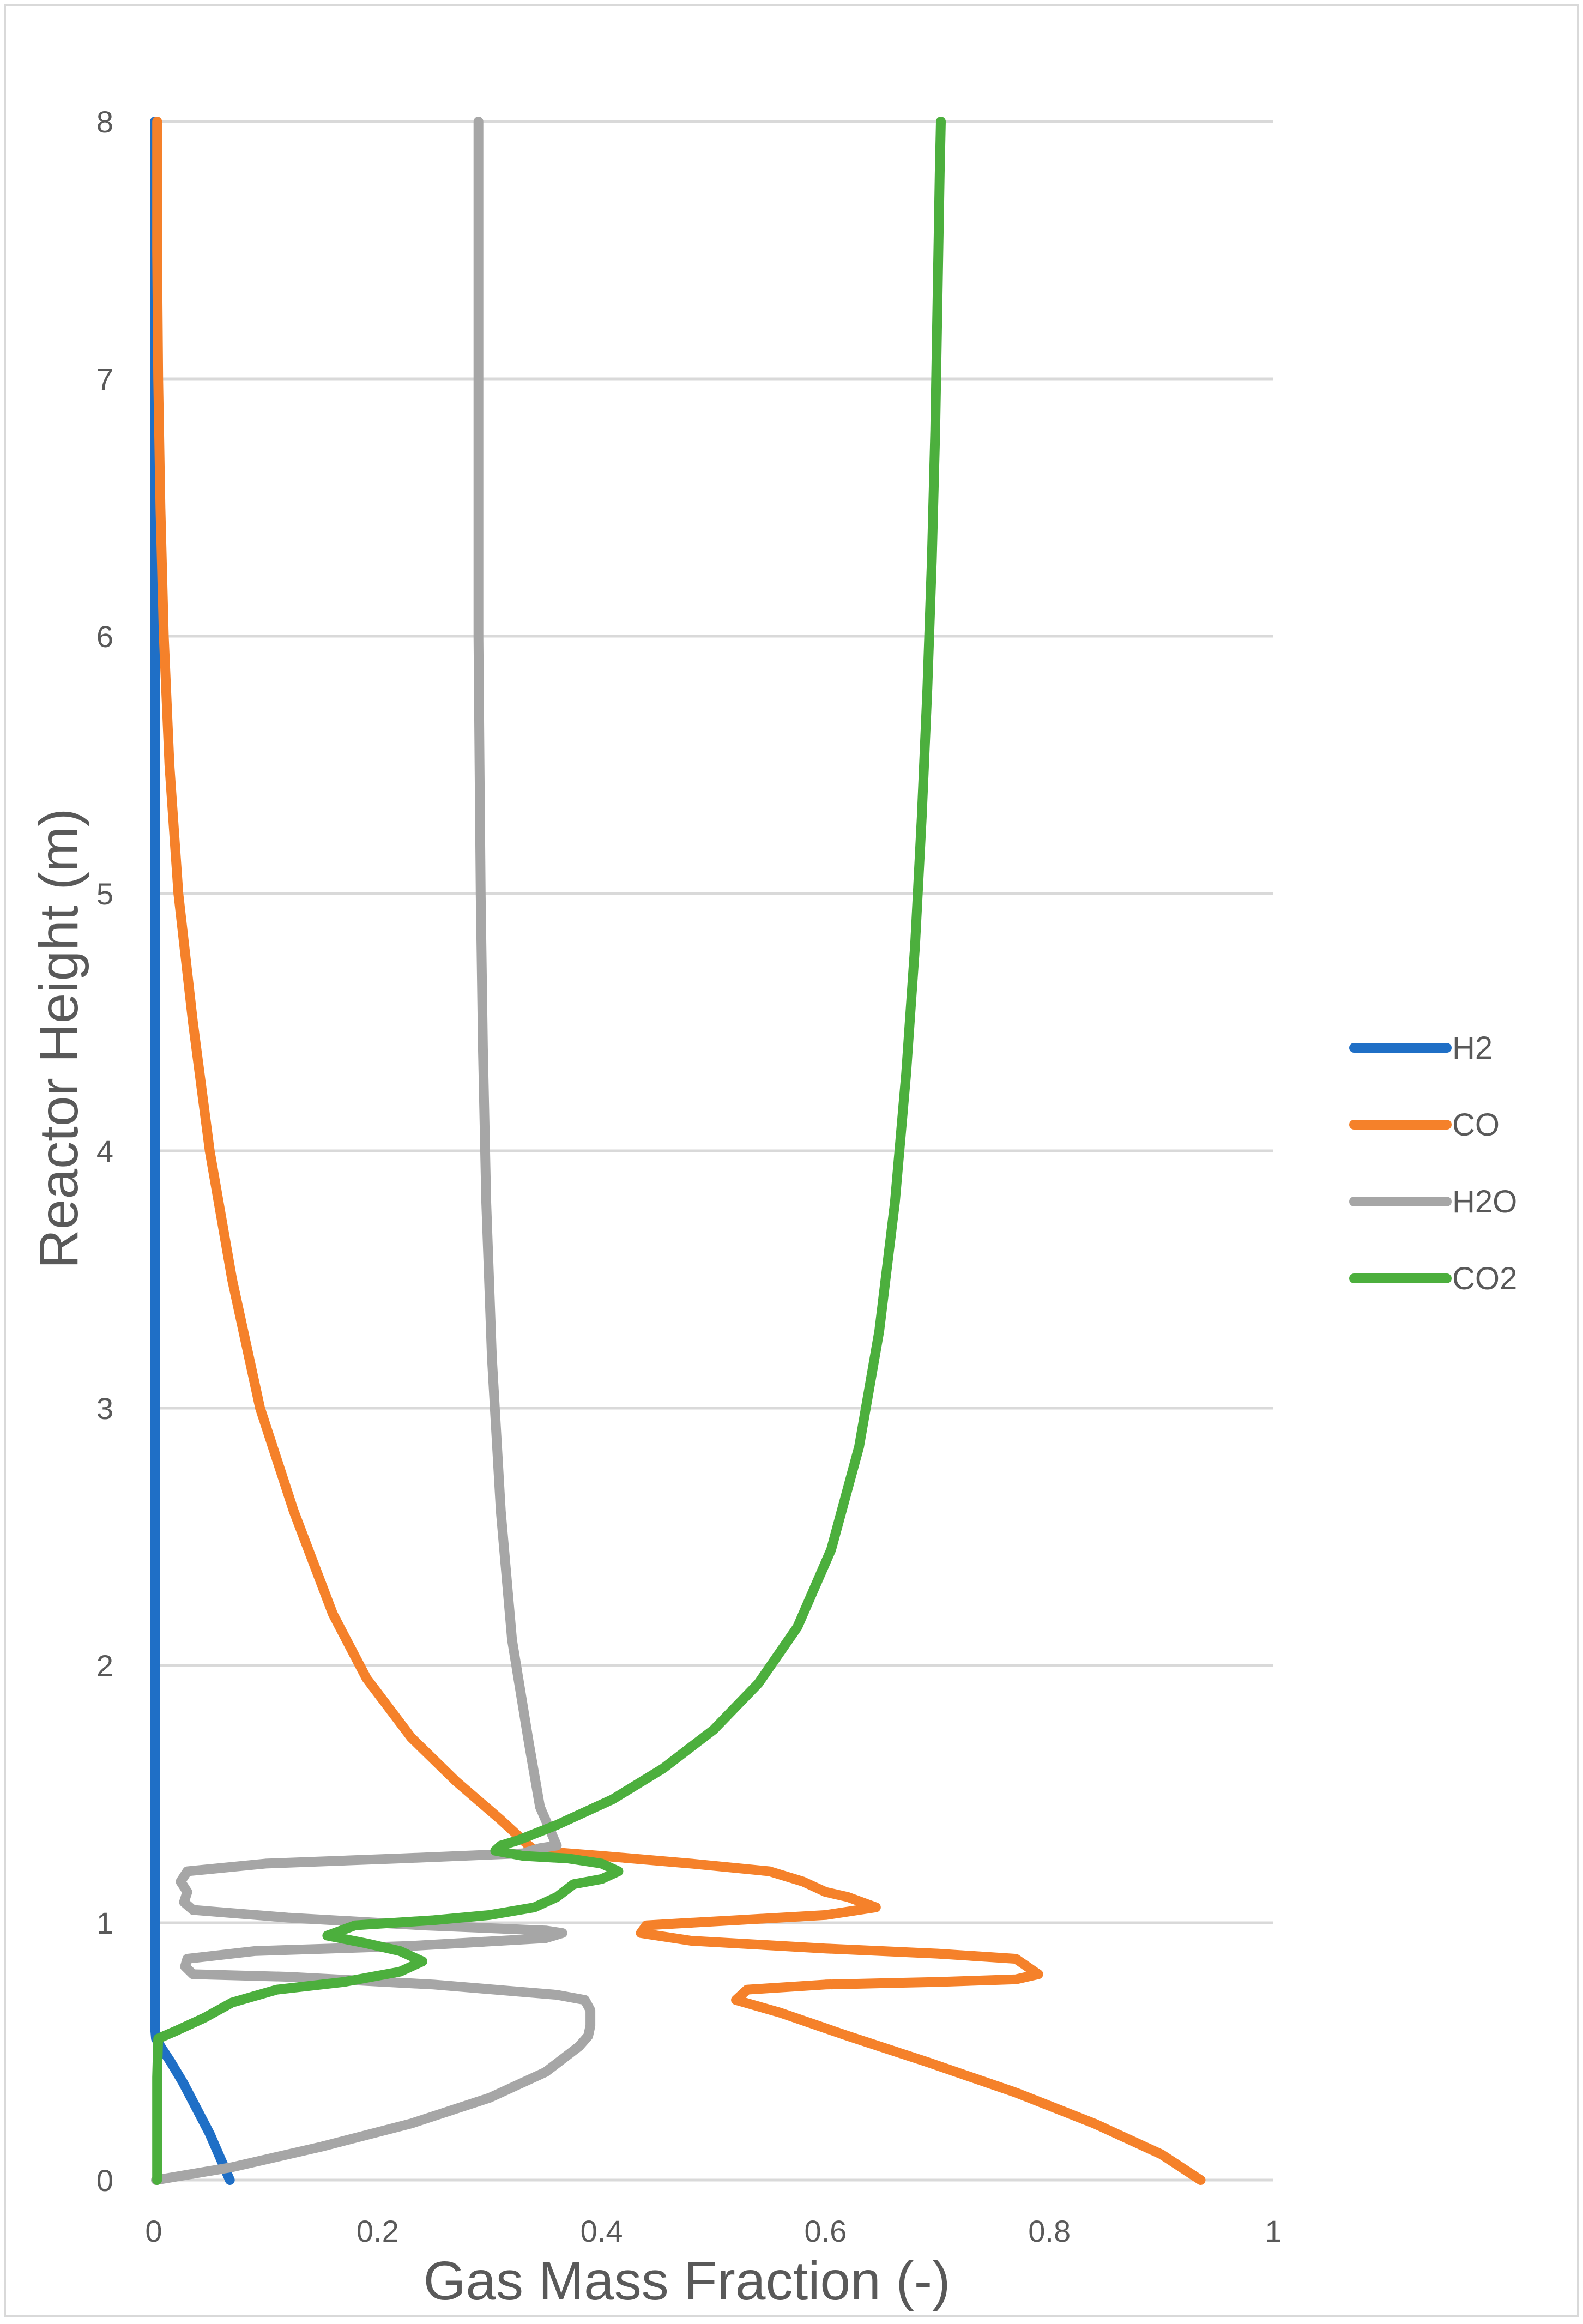  Describe the element at coordinates (58, 1038) in the screenshot. I see `y-axis-title: Reactor Height (m)` at that location.